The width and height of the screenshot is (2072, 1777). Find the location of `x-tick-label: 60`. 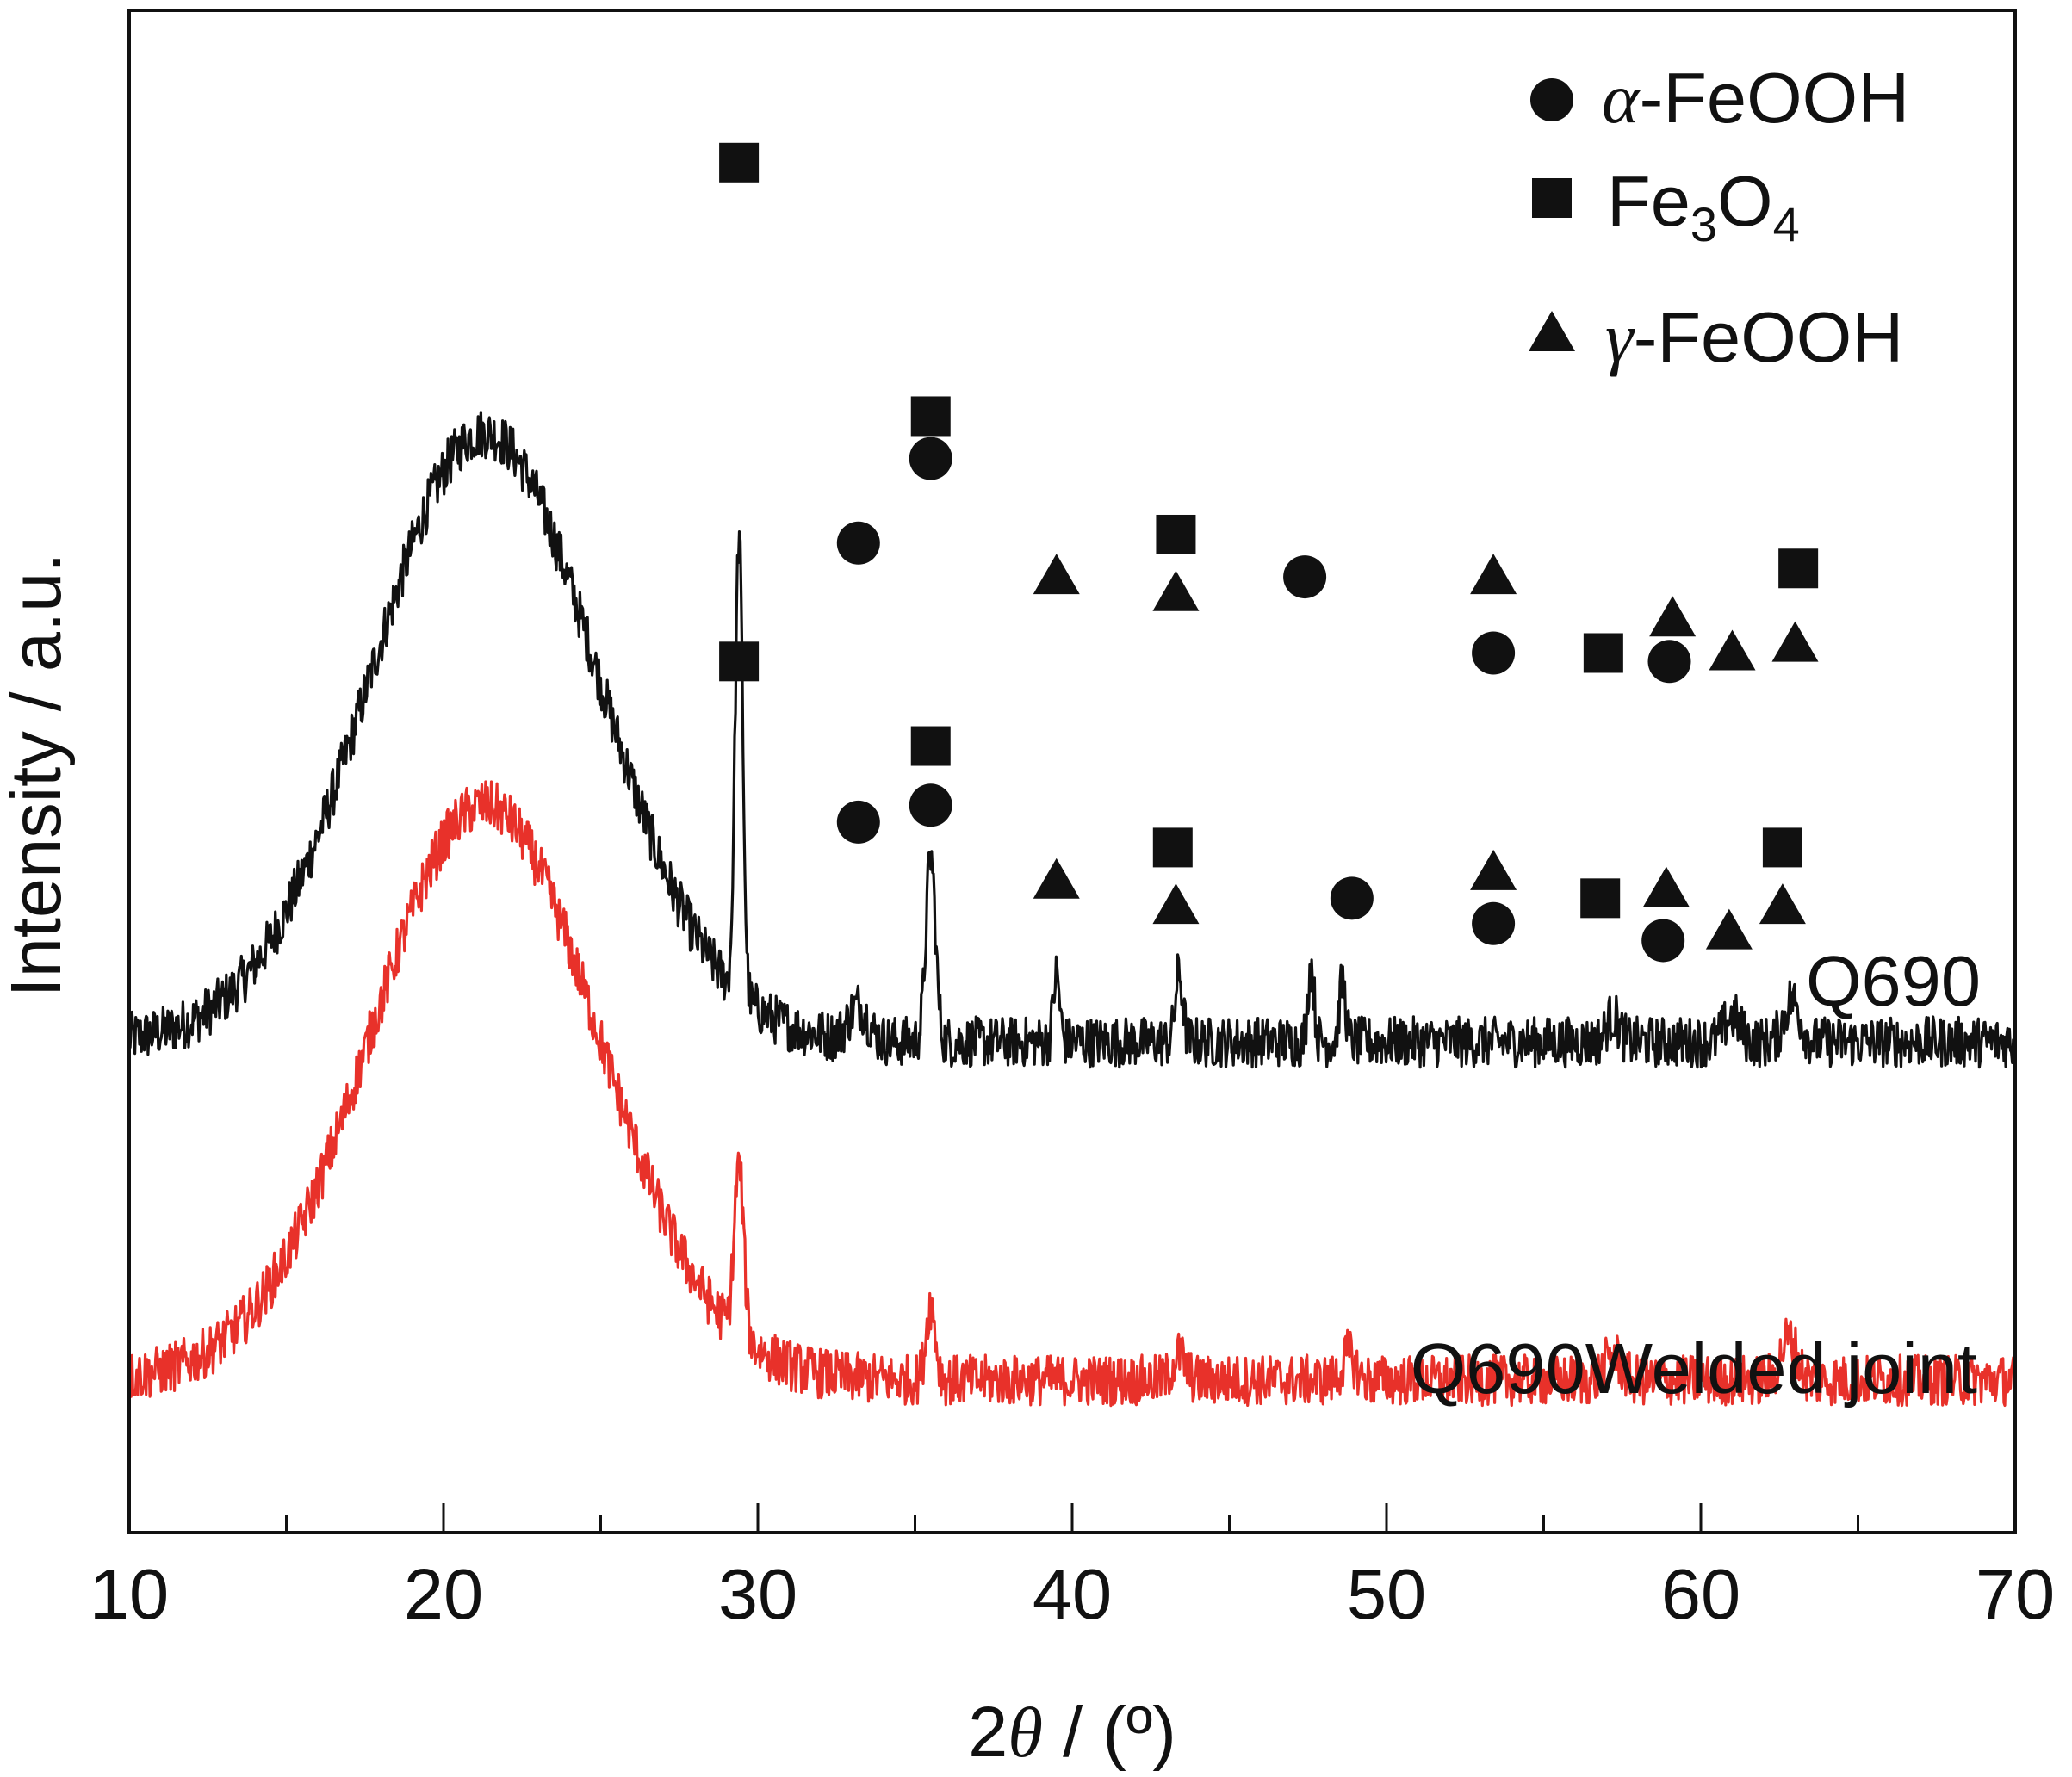

x-tick-label: 60 is located at coordinates (1700, 1594).